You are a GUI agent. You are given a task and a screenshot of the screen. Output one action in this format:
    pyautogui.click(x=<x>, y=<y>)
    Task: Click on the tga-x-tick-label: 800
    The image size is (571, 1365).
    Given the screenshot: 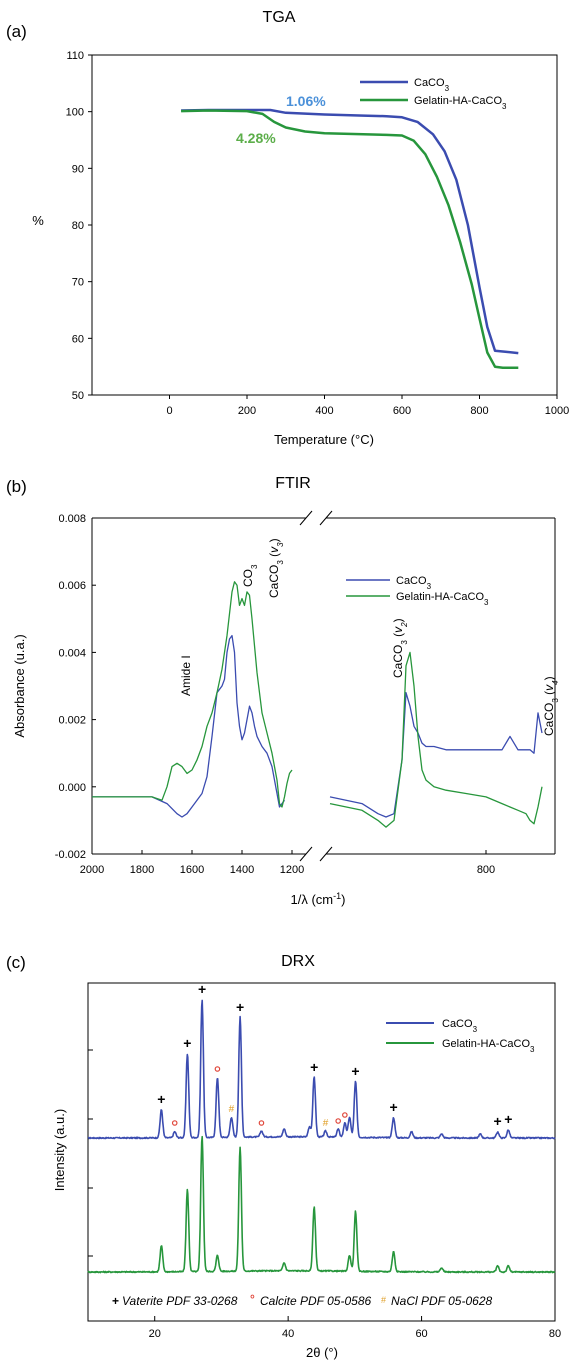 What is the action you would take?
    pyautogui.click(x=479, y=411)
    